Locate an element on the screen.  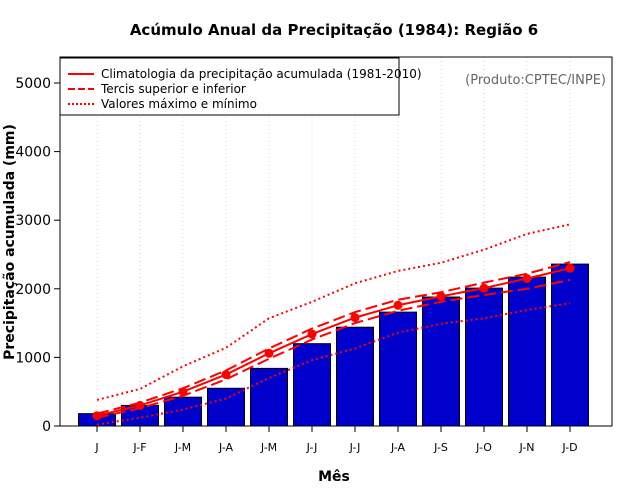
x-tick-label: J-D is located at coordinates (569, 447).